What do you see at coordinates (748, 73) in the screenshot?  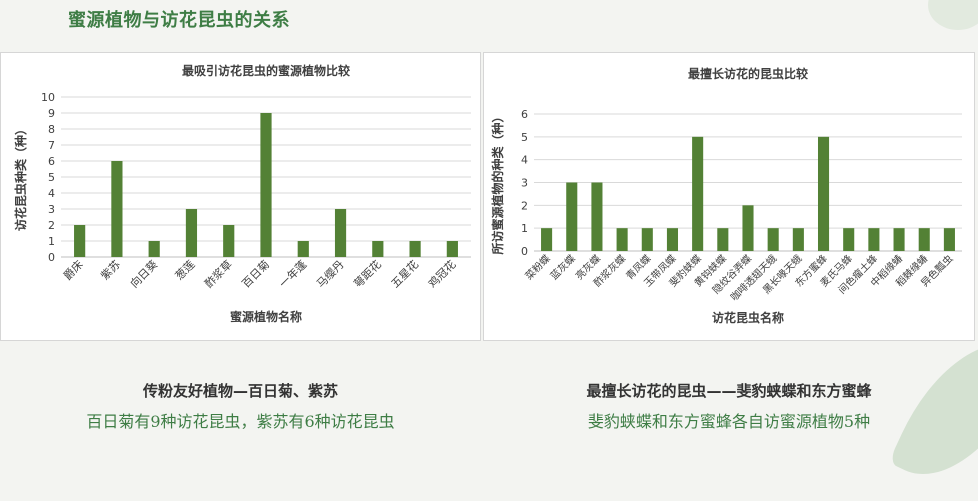 I see `chart-title: 最擅长访花的昆虫比较` at bounding box center [748, 73].